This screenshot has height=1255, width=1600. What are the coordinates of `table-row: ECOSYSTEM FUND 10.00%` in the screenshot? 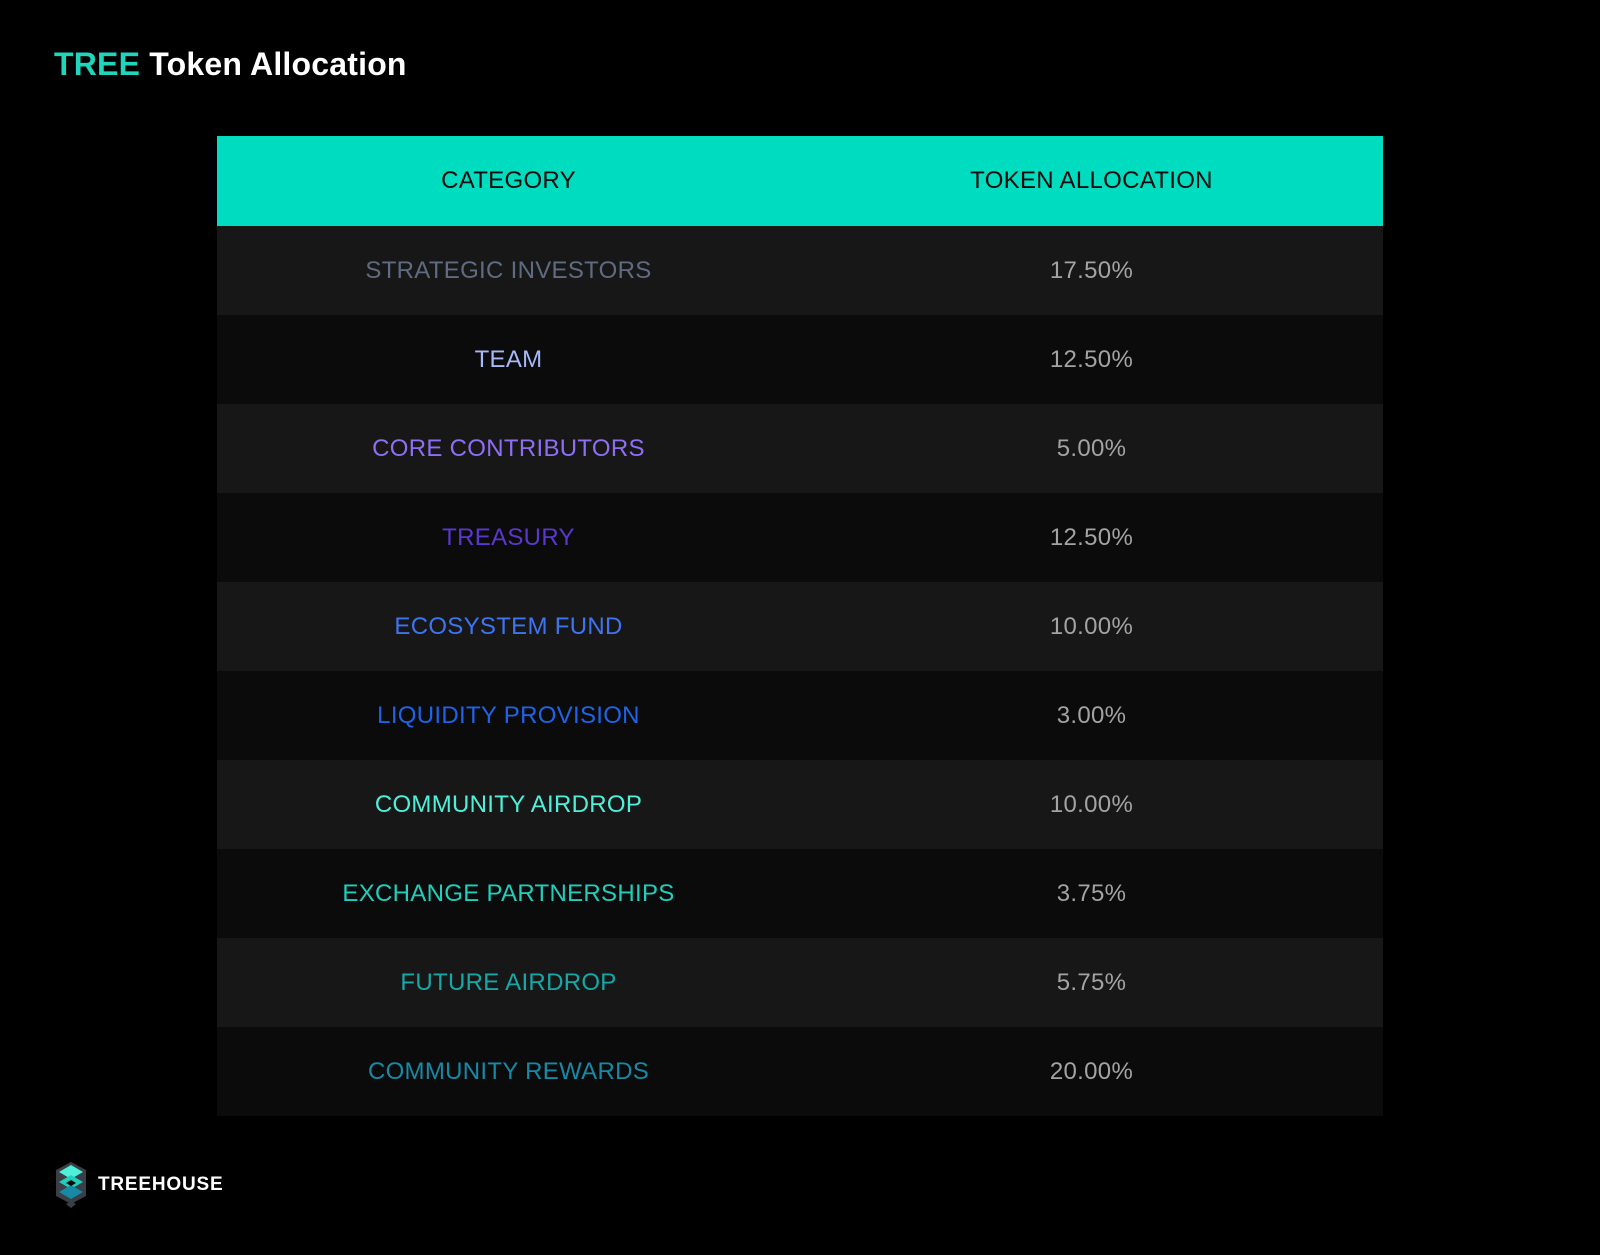 It's located at (800, 626).